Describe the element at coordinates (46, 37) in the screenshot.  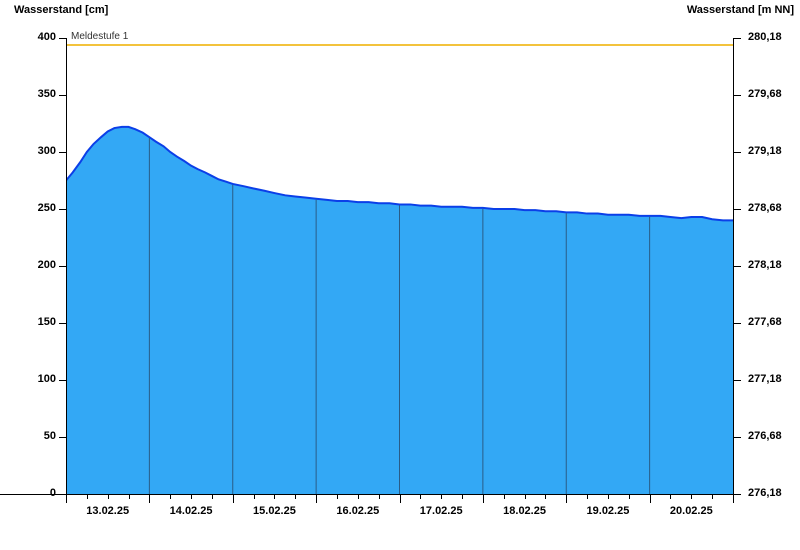
I see `y-tick-label-left: 400` at that location.